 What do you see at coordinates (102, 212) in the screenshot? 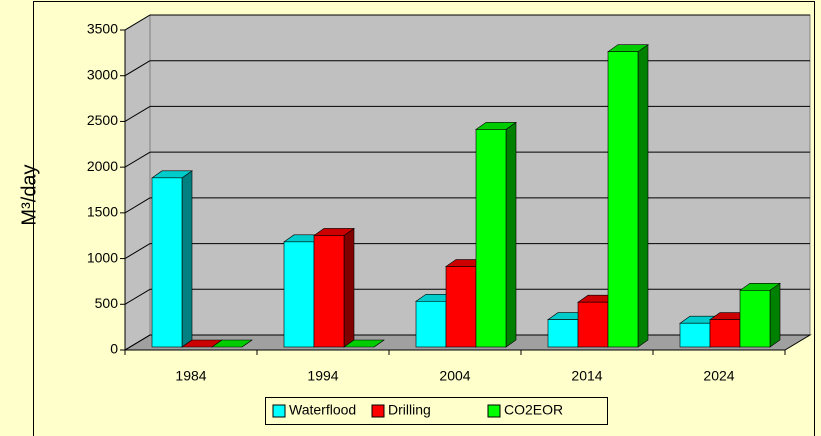
I see `y-tick-label: 1500` at bounding box center [102, 212].